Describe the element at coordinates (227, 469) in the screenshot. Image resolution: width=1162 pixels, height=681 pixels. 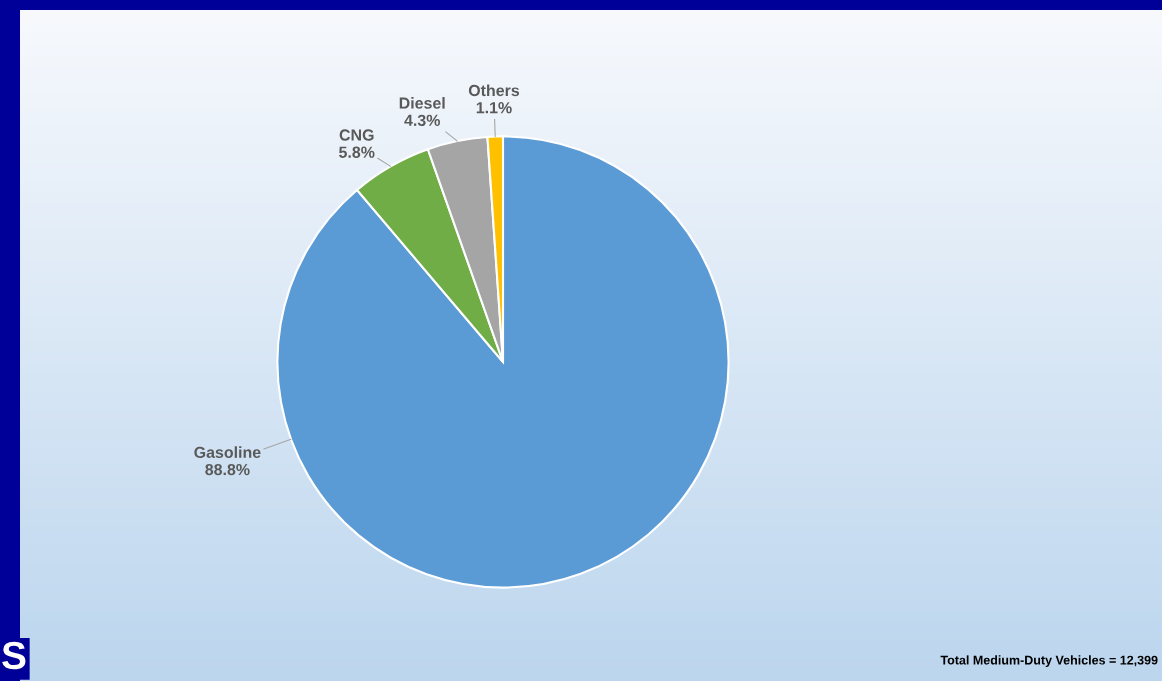
I see `data-label: 88.8%` at that location.